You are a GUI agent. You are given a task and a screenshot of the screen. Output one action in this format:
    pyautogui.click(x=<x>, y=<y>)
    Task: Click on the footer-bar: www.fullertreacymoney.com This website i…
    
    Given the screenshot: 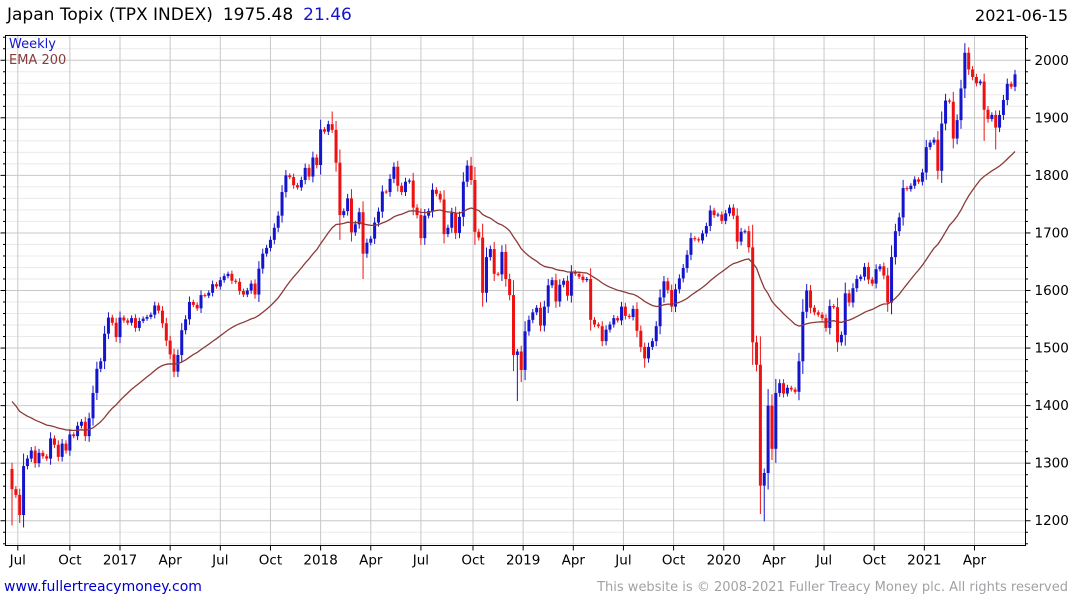 What is the action you would take?
    pyautogui.click(x=537, y=588)
    